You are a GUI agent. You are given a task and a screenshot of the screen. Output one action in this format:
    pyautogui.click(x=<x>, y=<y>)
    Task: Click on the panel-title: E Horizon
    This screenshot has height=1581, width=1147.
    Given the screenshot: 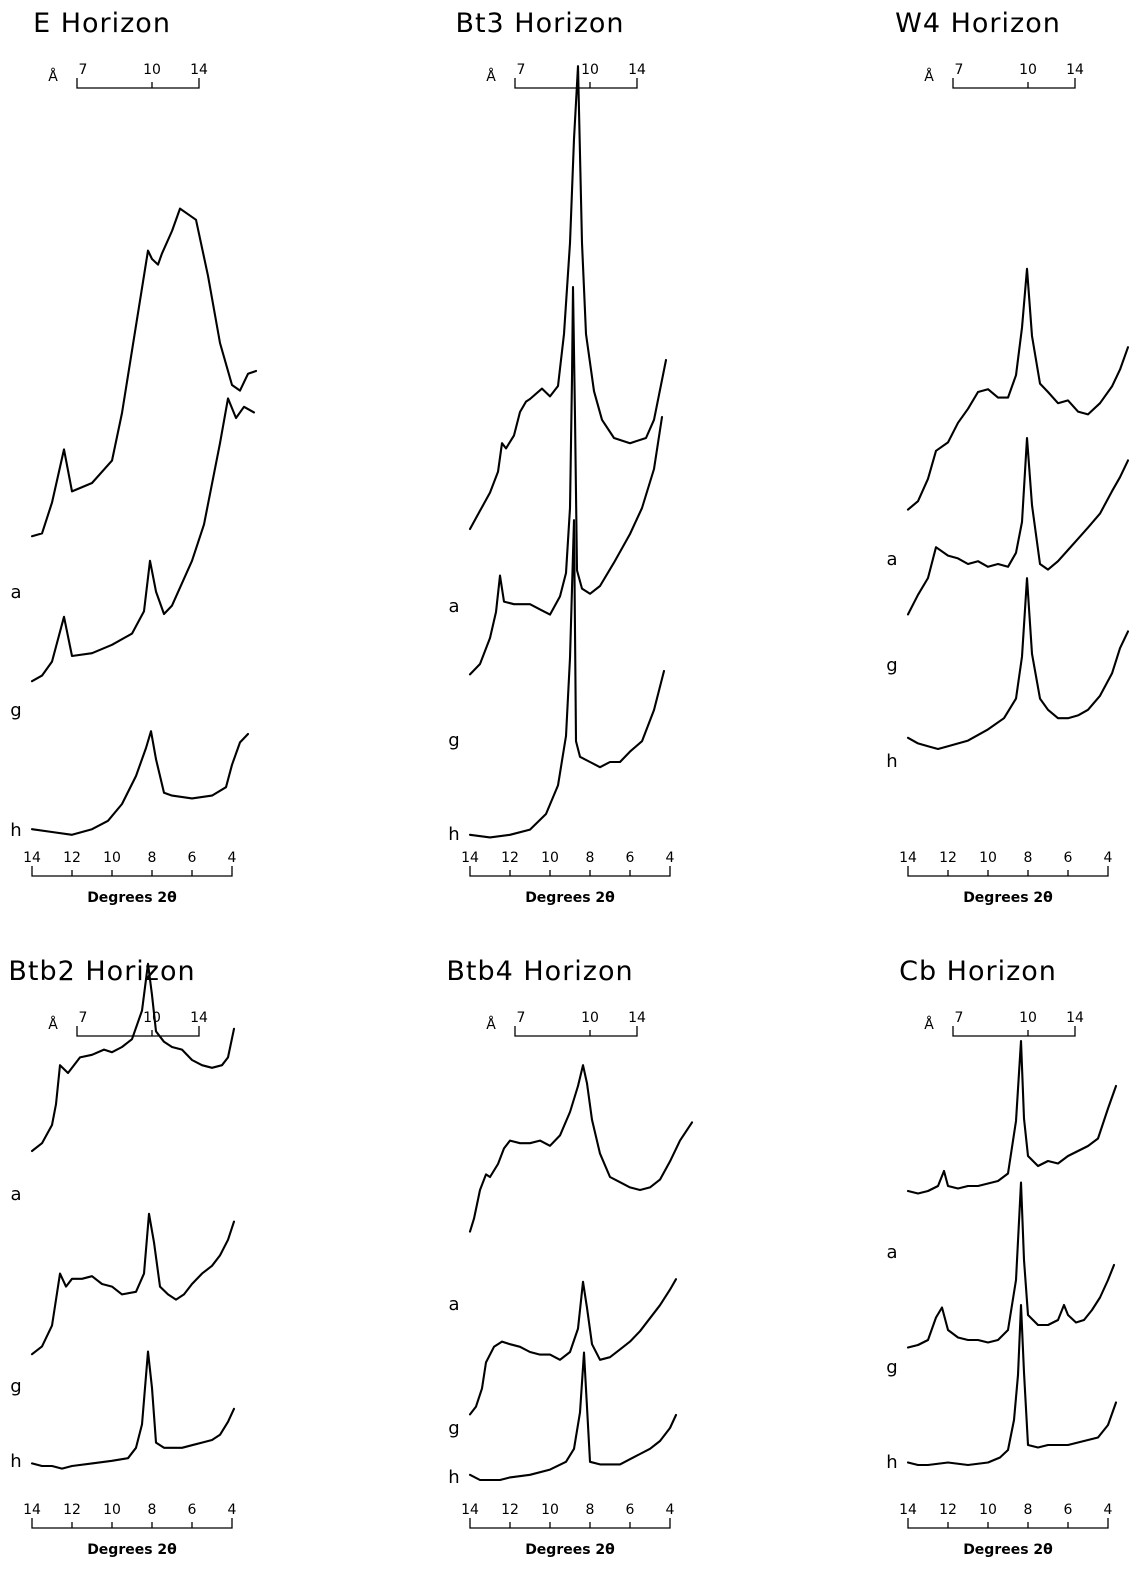 What is the action you would take?
    pyautogui.click(x=102, y=23)
    